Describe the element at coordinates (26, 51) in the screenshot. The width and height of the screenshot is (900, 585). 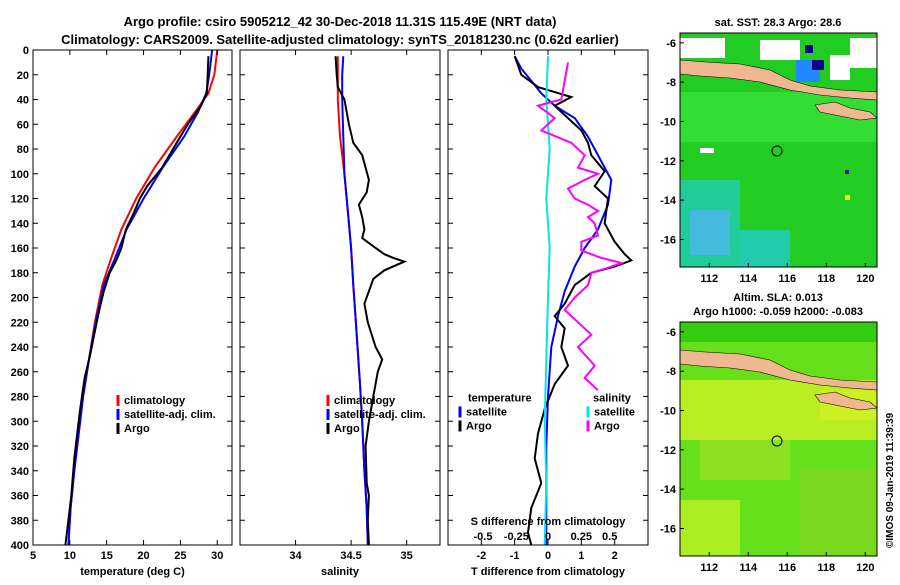
I see `y-tick-label: 0` at that location.